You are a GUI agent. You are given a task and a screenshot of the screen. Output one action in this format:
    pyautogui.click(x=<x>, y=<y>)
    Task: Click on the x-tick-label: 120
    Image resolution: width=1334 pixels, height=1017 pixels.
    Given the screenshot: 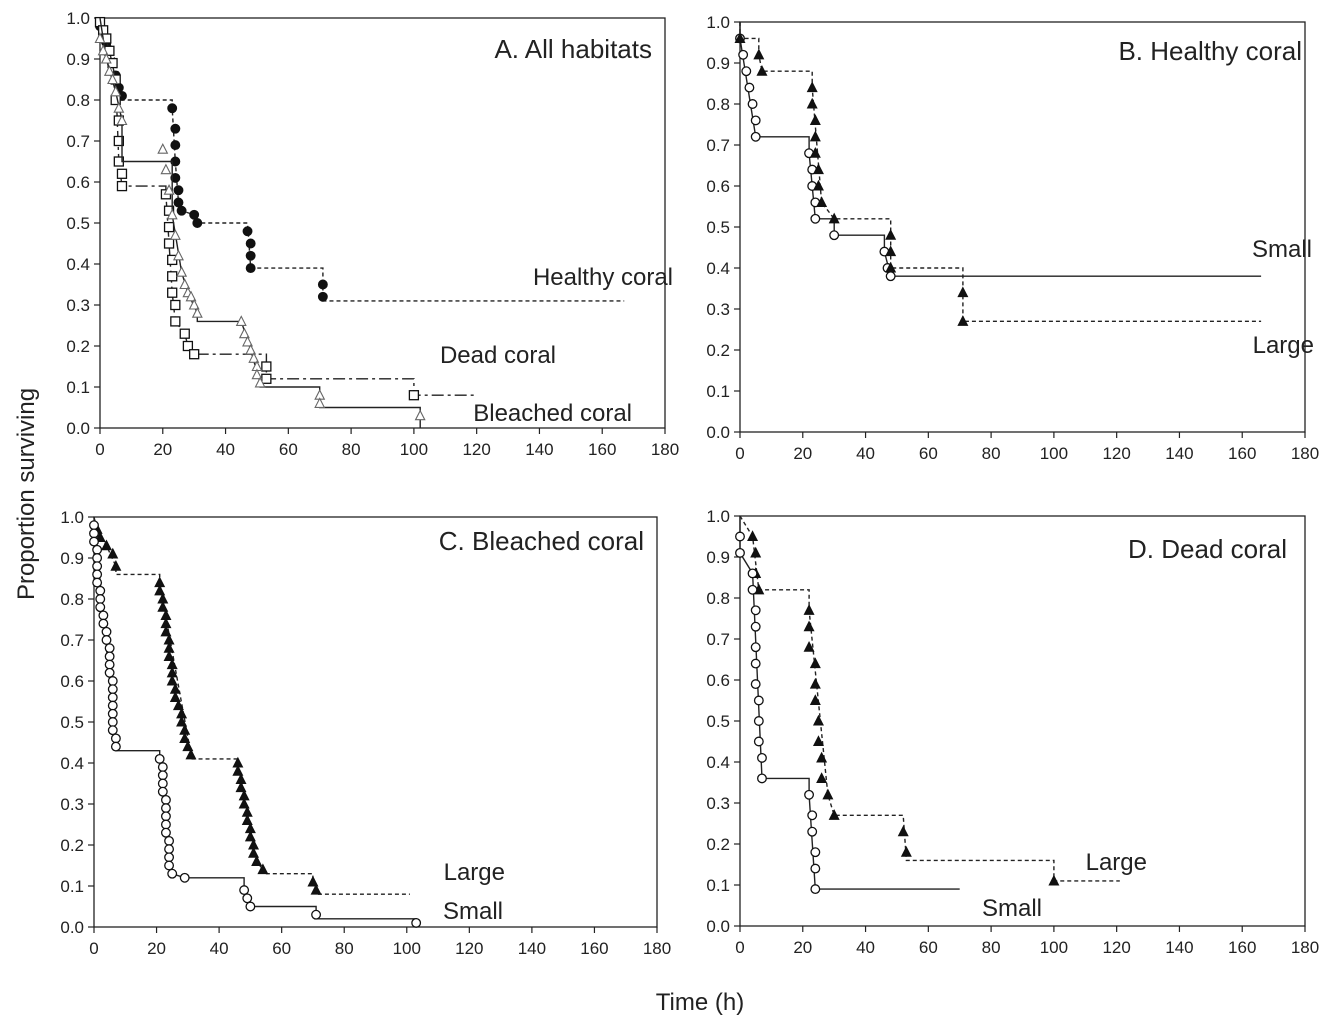 What is the action you would take?
    pyautogui.click(x=1116, y=453)
    